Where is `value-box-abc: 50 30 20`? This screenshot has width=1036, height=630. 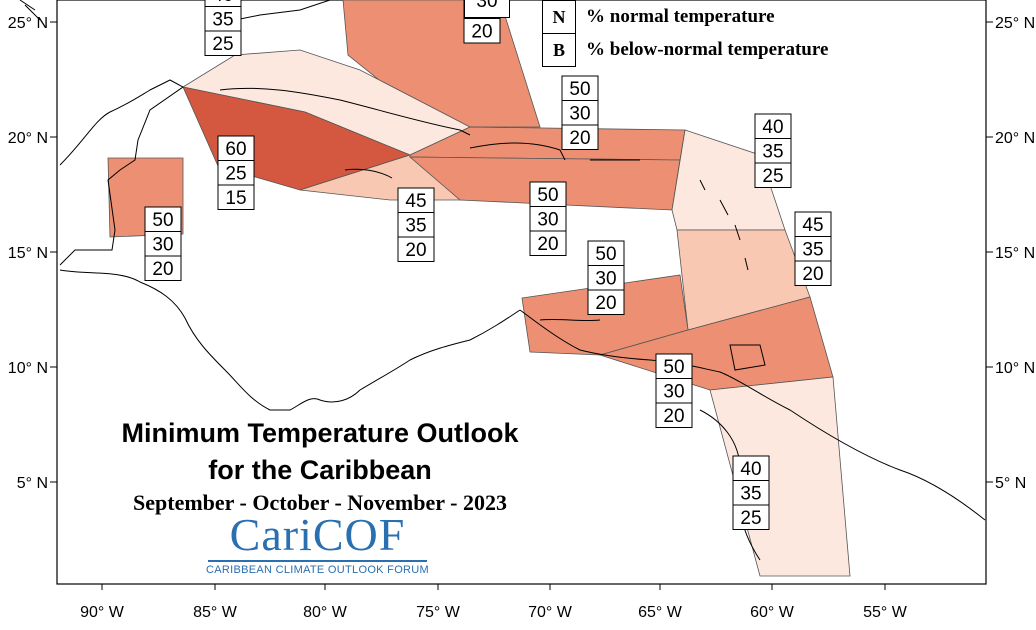
value-box-abc: 50 30 20 is located at coordinates (606, 277).